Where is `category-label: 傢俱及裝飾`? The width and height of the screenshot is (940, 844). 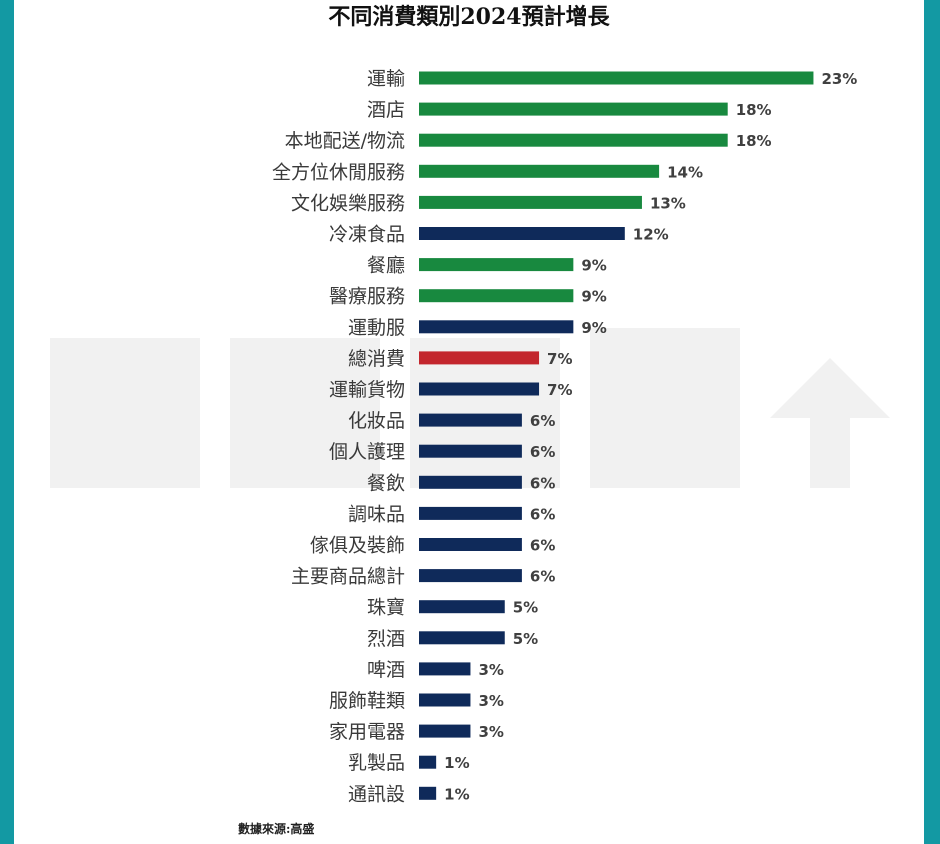
category-label: 傢俱及裝飾 is located at coordinates (357, 546).